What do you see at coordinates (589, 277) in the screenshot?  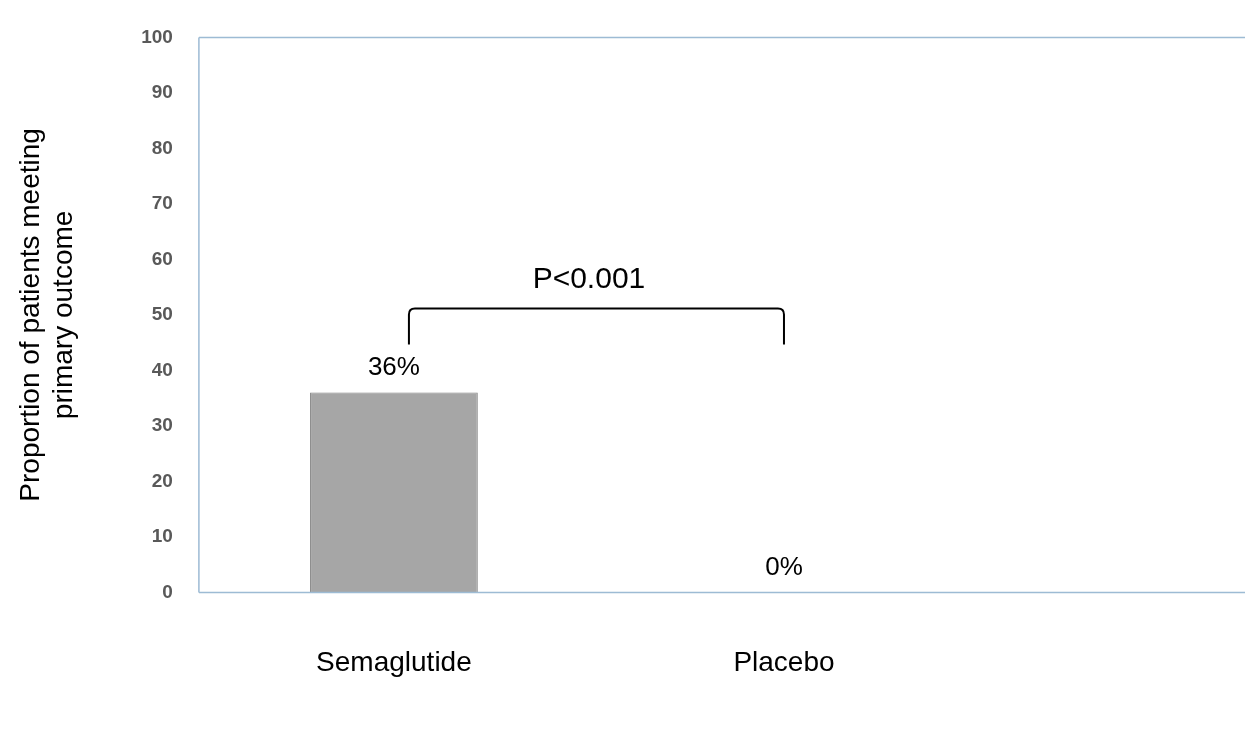 I see `annotation: P<0.001` at bounding box center [589, 277].